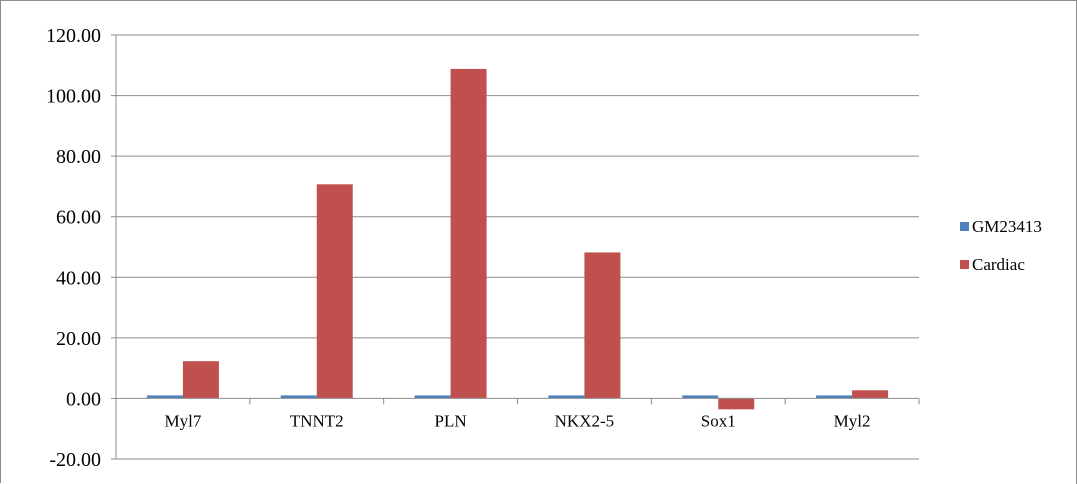 The height and width of the screenshot is (484, 1077). What do you see at coordinates (517, 420) in the screenshot?
I see `x-category-labels: Myl7 TNNT2 PLN NKX2-5 Sox1 Myl2` at bounding box center [517, 420].